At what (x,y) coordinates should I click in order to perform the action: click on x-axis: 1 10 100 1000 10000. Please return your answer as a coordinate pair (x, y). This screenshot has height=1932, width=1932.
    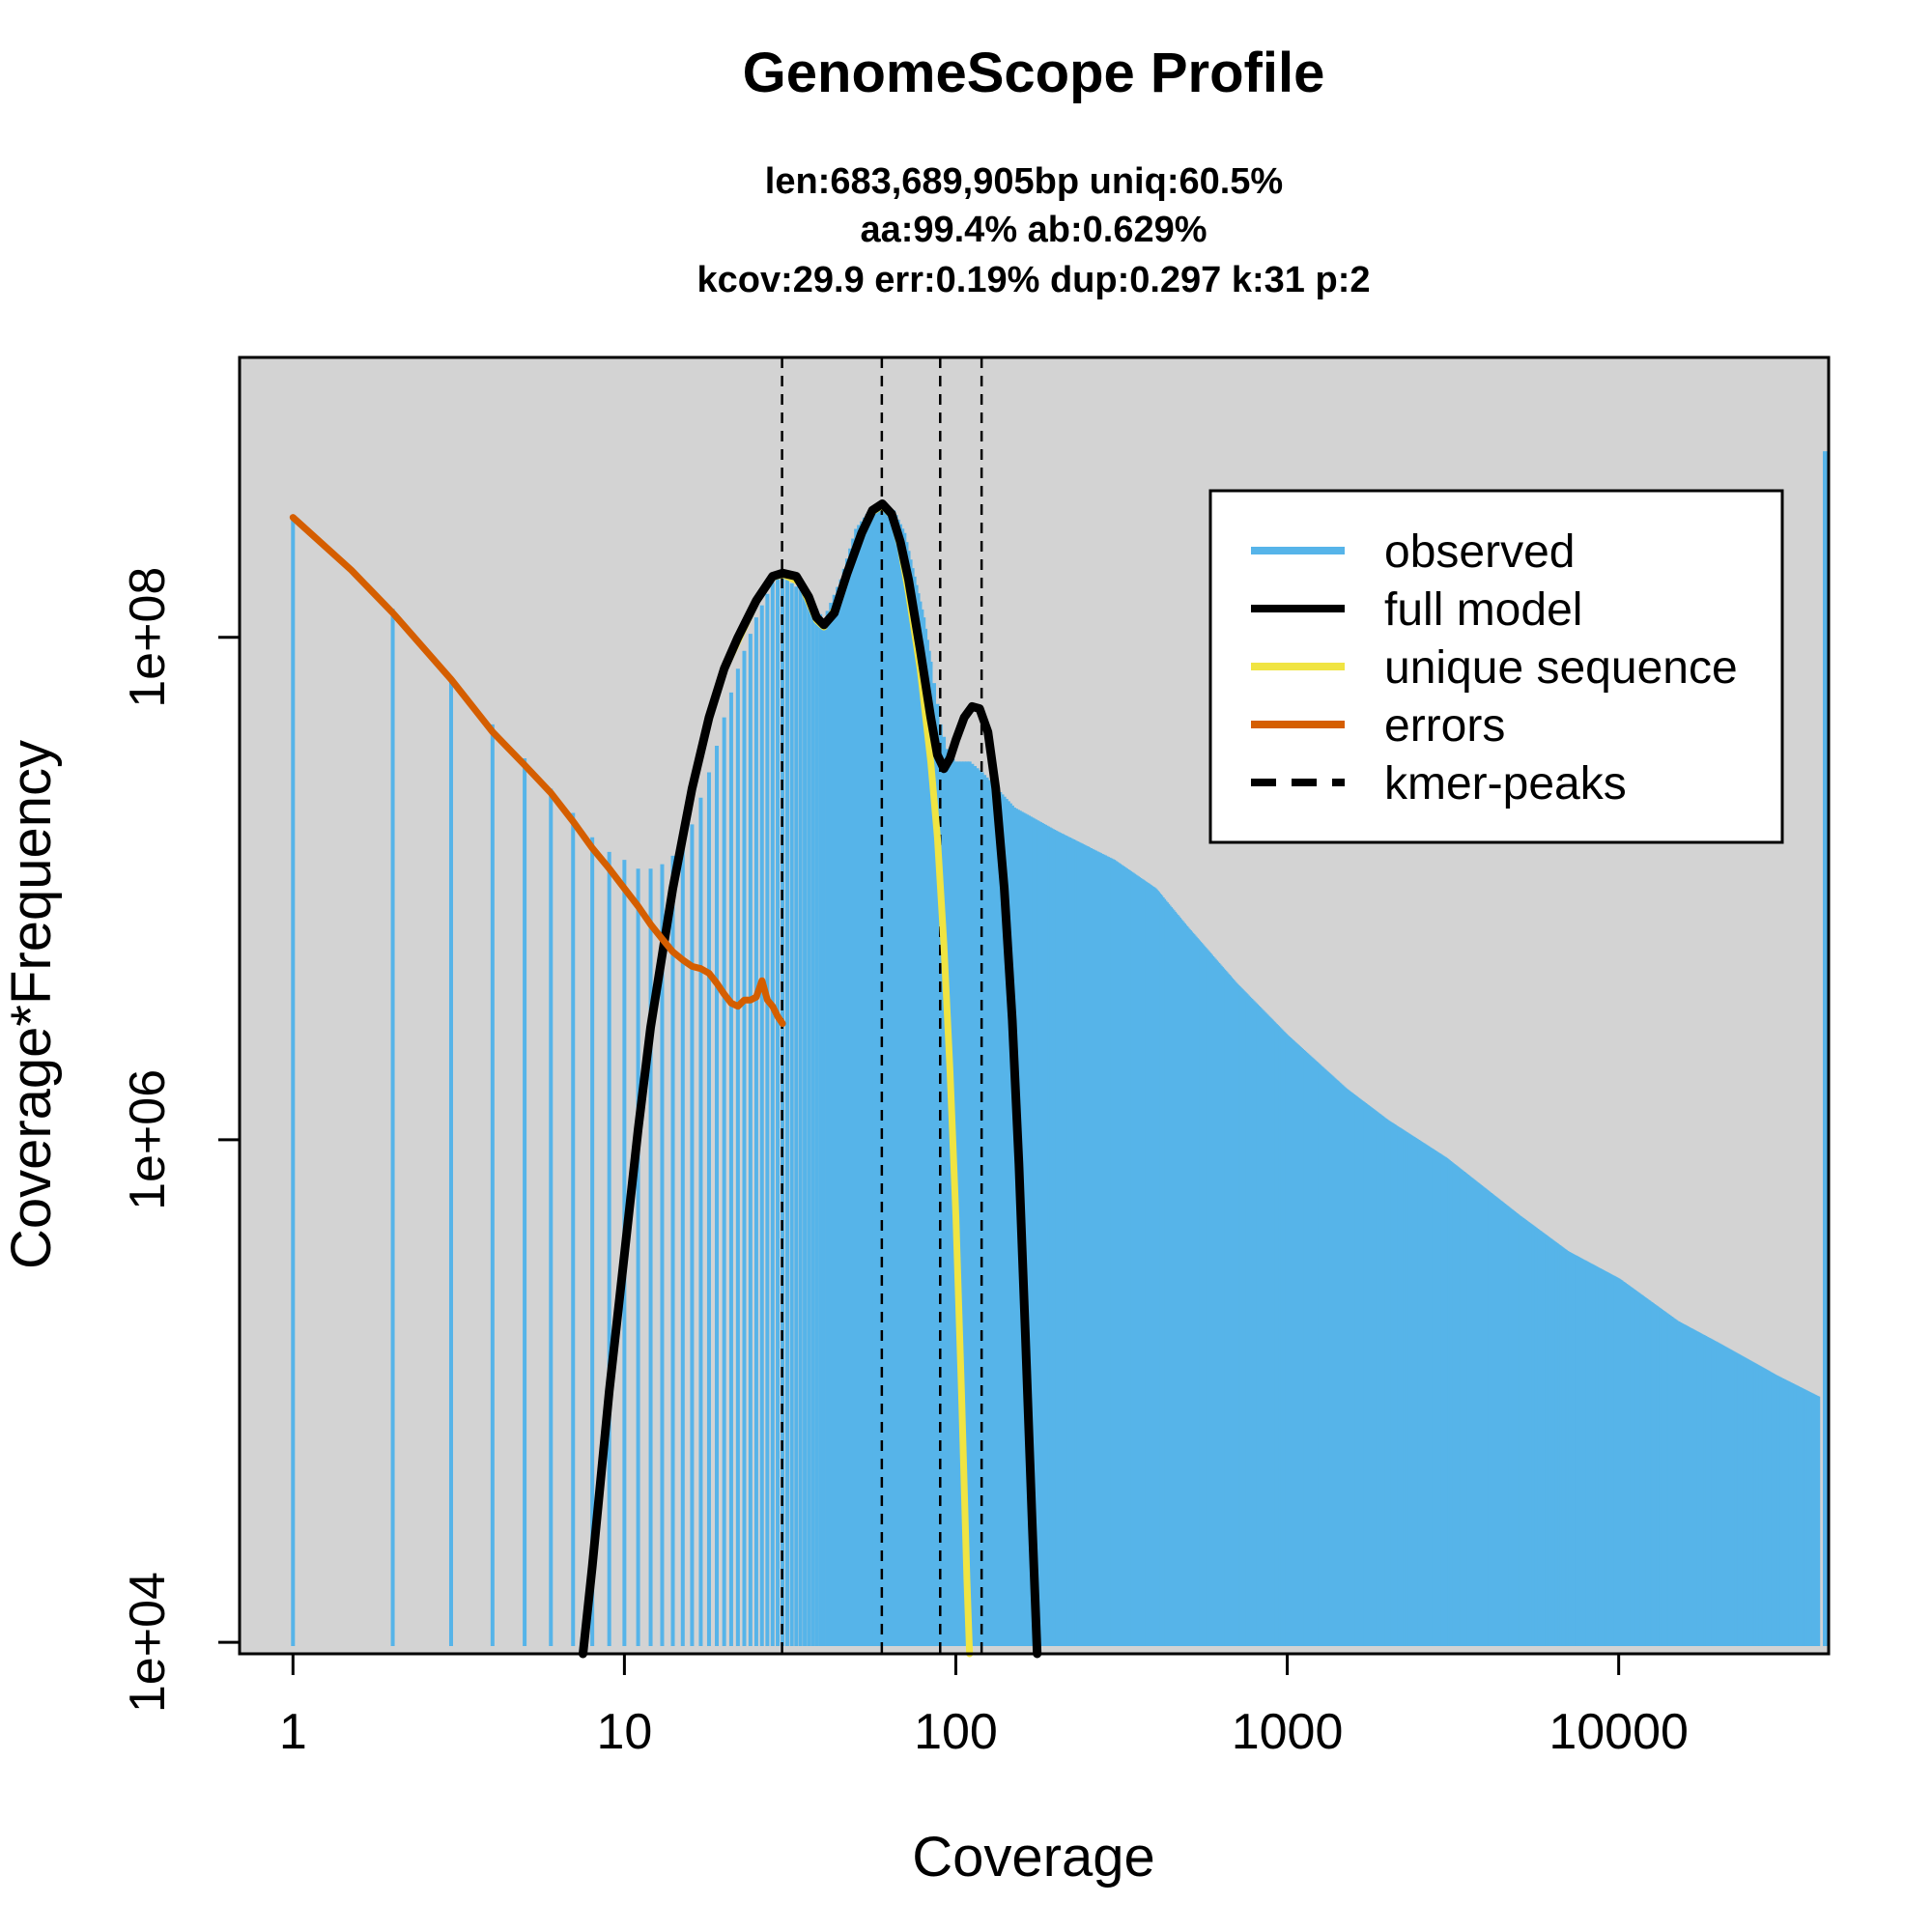
    Looking at the image, I should click on (984, 1707).